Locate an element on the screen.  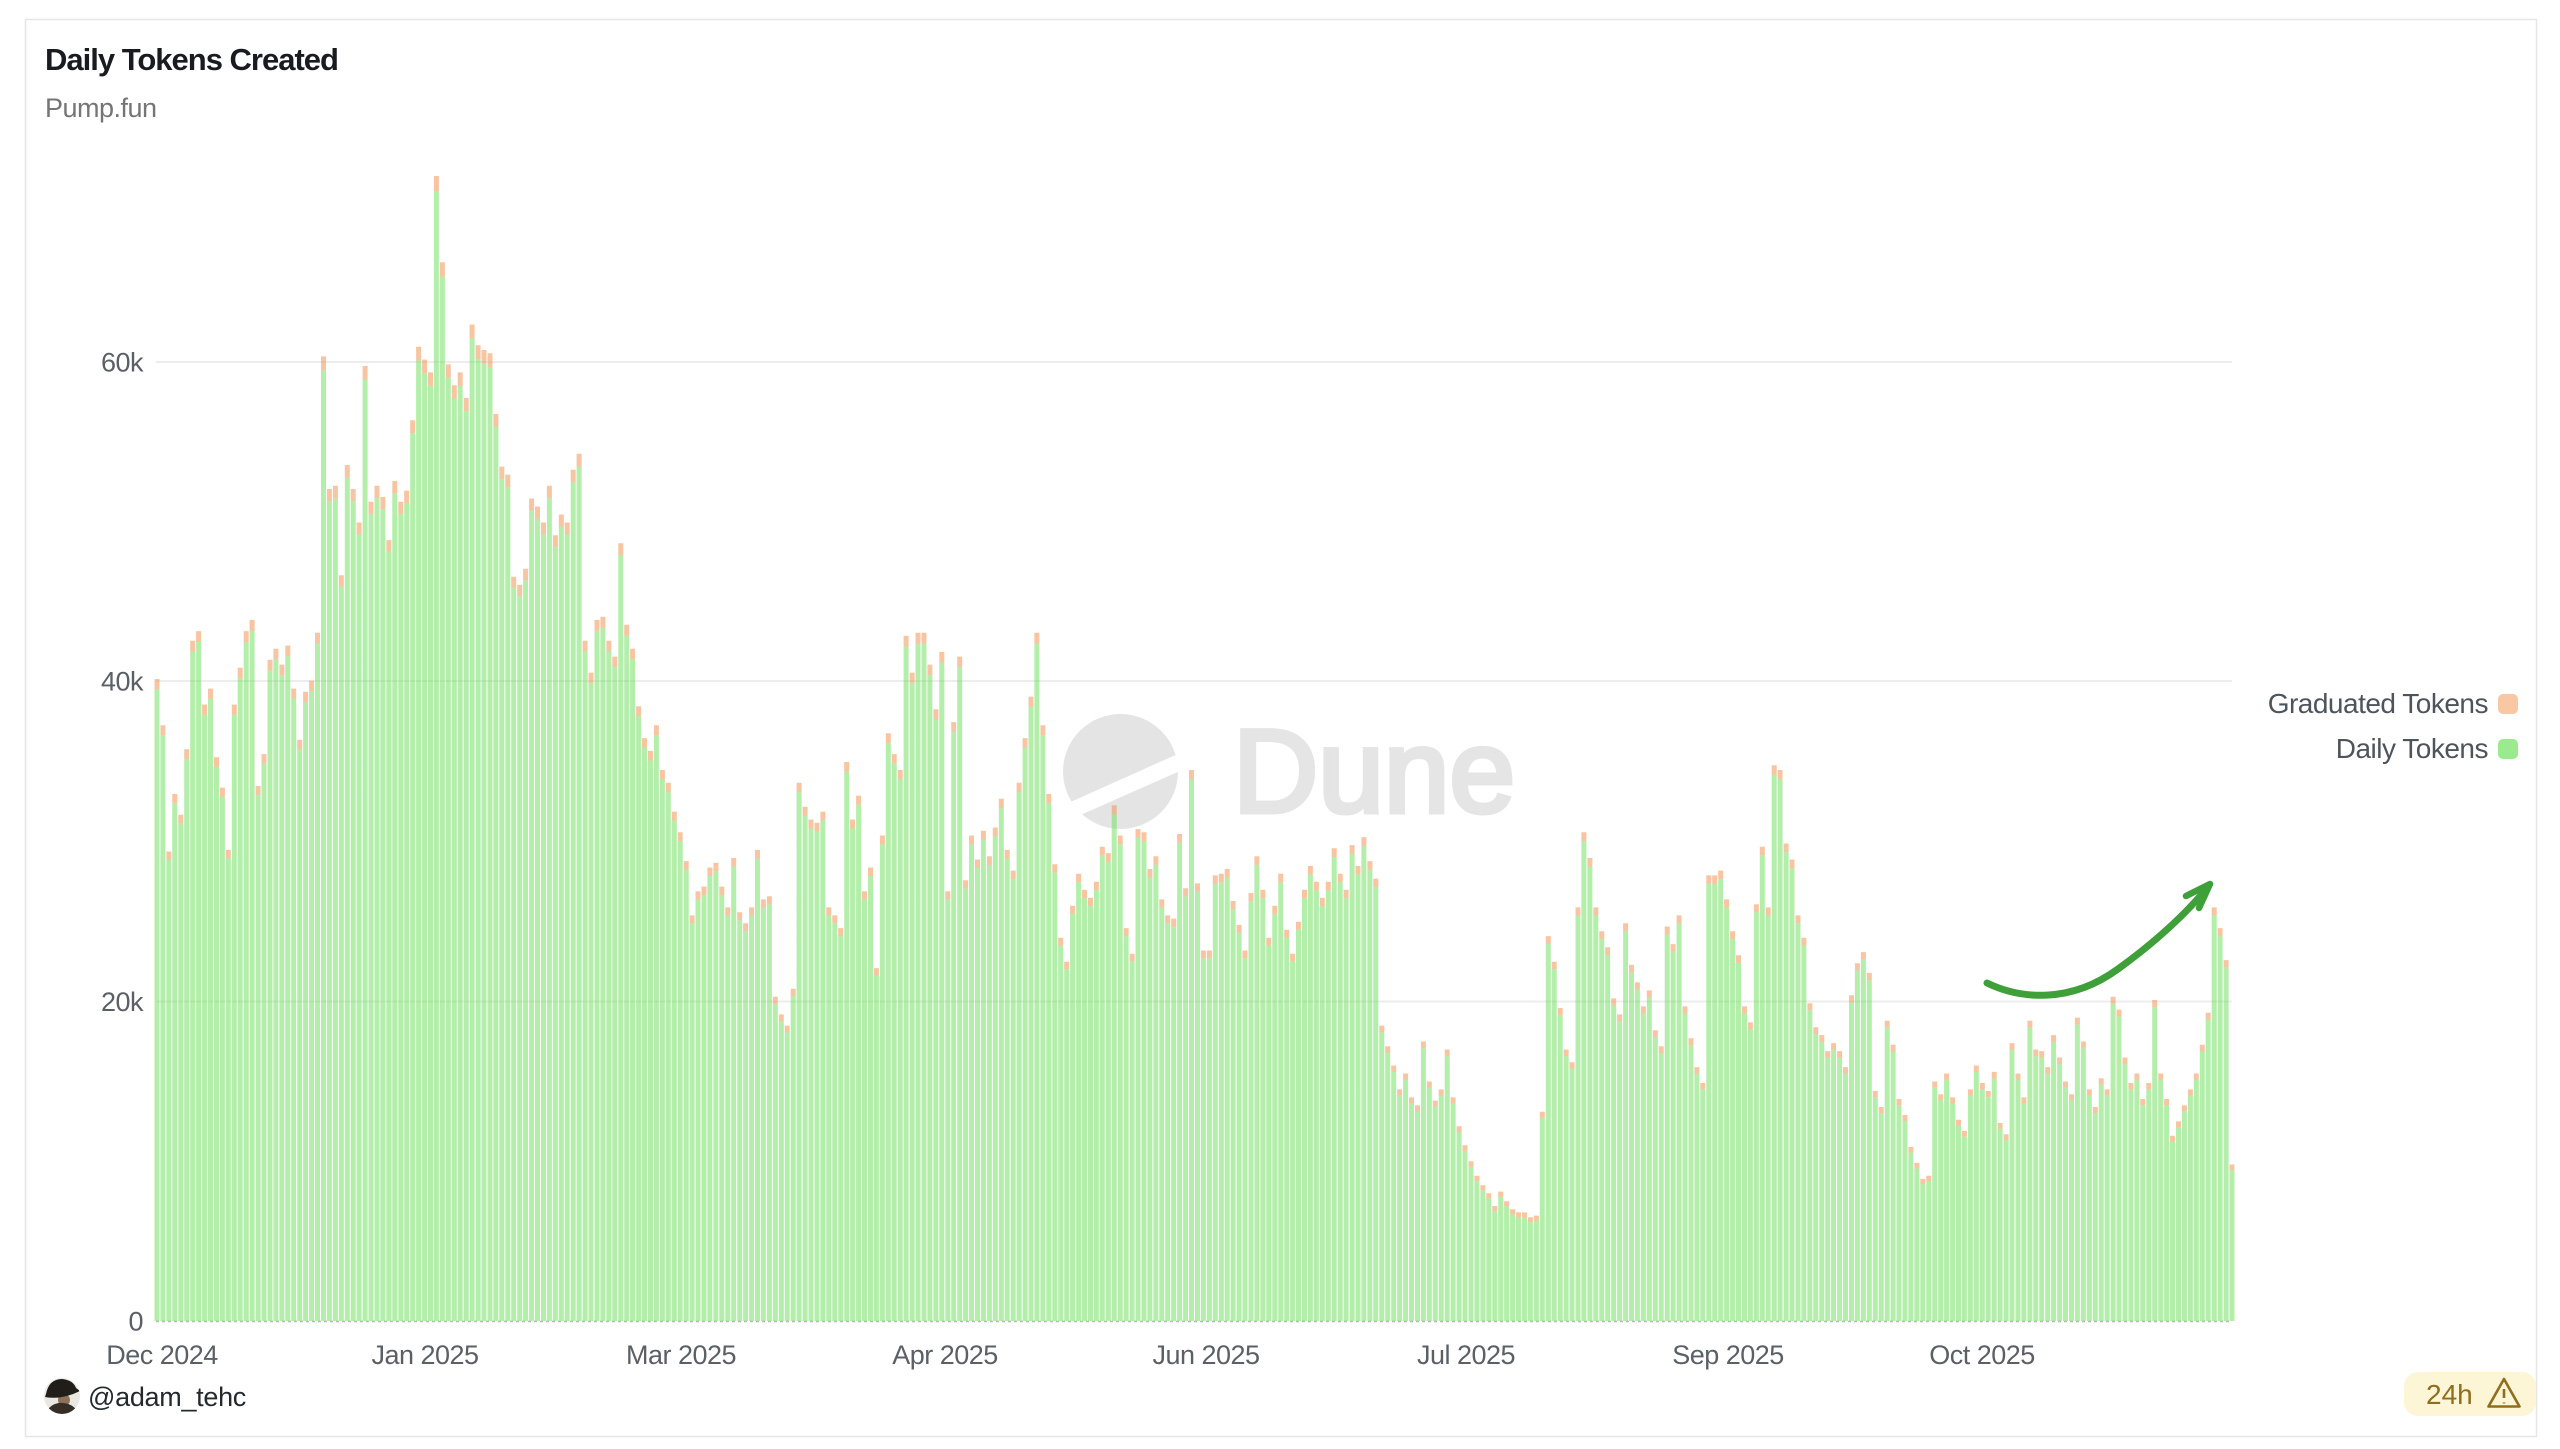
svg-text: Jul 2025 is located at coordinates (1466, 1355).